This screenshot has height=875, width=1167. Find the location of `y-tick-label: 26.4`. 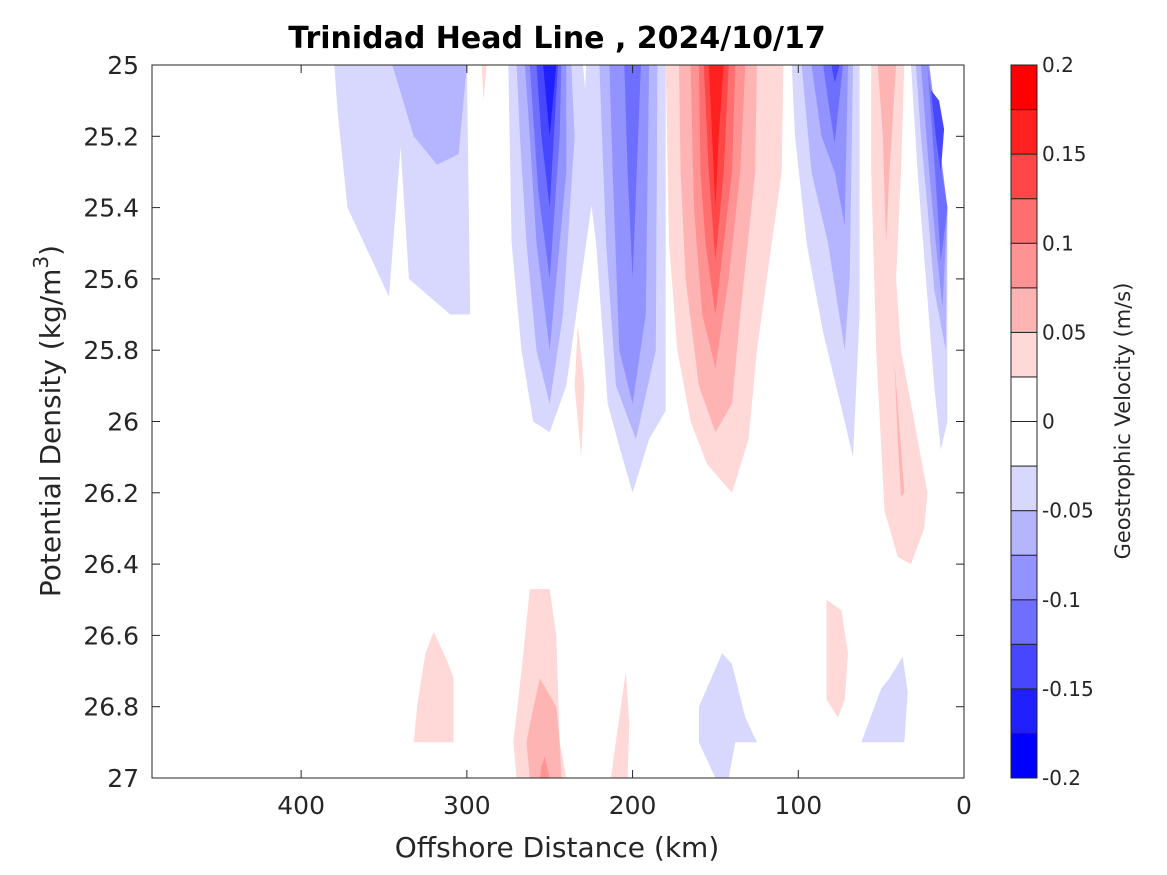

y-tick-label: 26.4 is located at coordinates (111, 564).